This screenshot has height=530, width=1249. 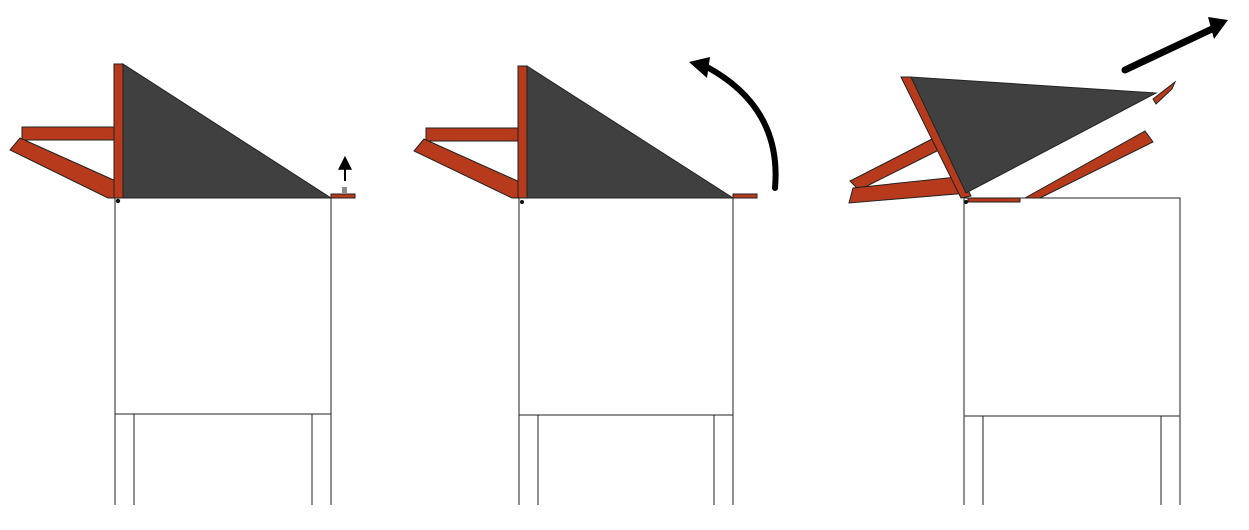 What do you see at coordinates (699, 67) in the screenshot?
I see `curved-arrow-head-icon` at bounding box center [699, 67].